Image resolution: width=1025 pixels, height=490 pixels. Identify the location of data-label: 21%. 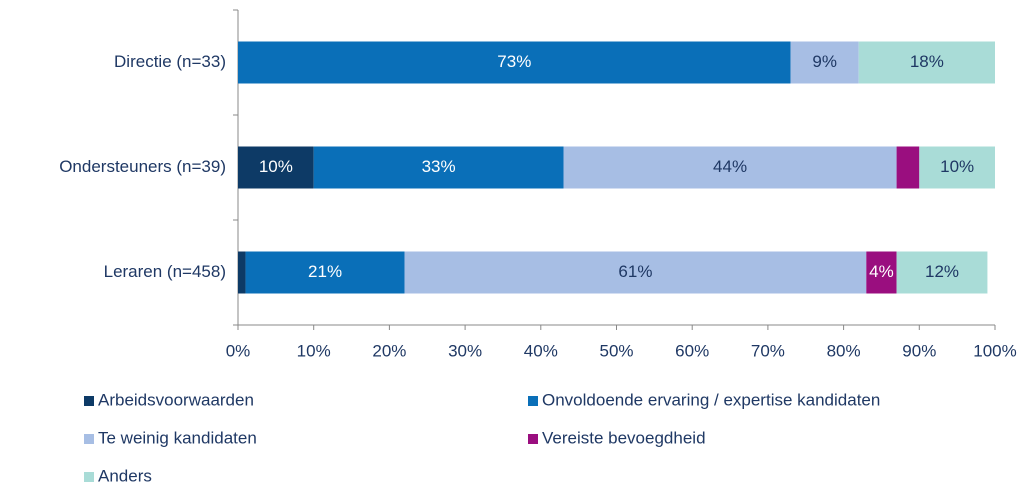
(325, 271).